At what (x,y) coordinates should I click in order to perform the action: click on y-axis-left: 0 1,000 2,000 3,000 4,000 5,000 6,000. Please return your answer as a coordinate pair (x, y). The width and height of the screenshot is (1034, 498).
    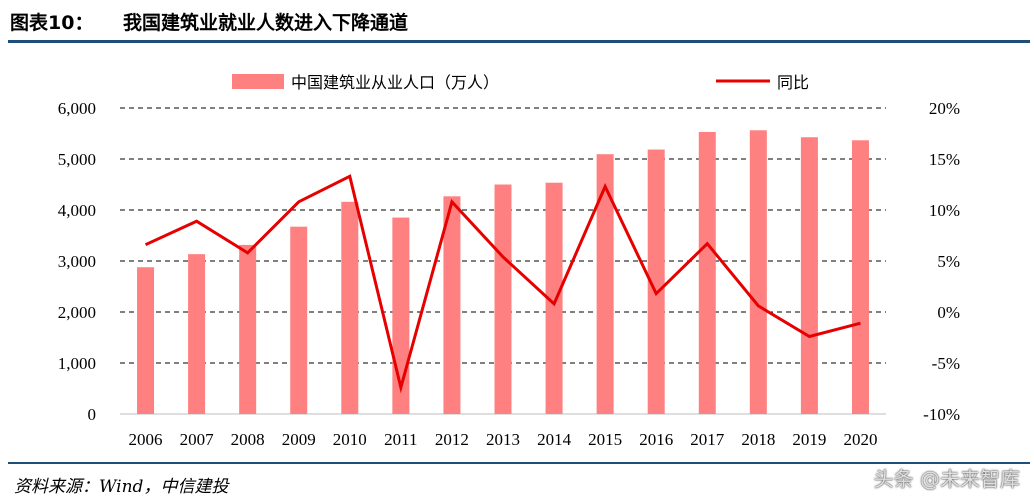
    Looking at the image, I should click on (77, 261).